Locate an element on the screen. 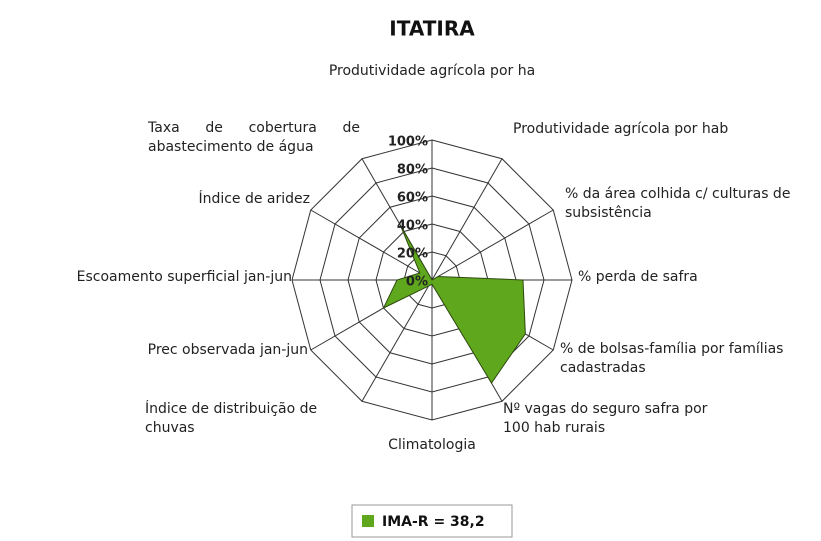 This screenshot has width=821, height=541. legend-box is located at coordinates (432, 521).